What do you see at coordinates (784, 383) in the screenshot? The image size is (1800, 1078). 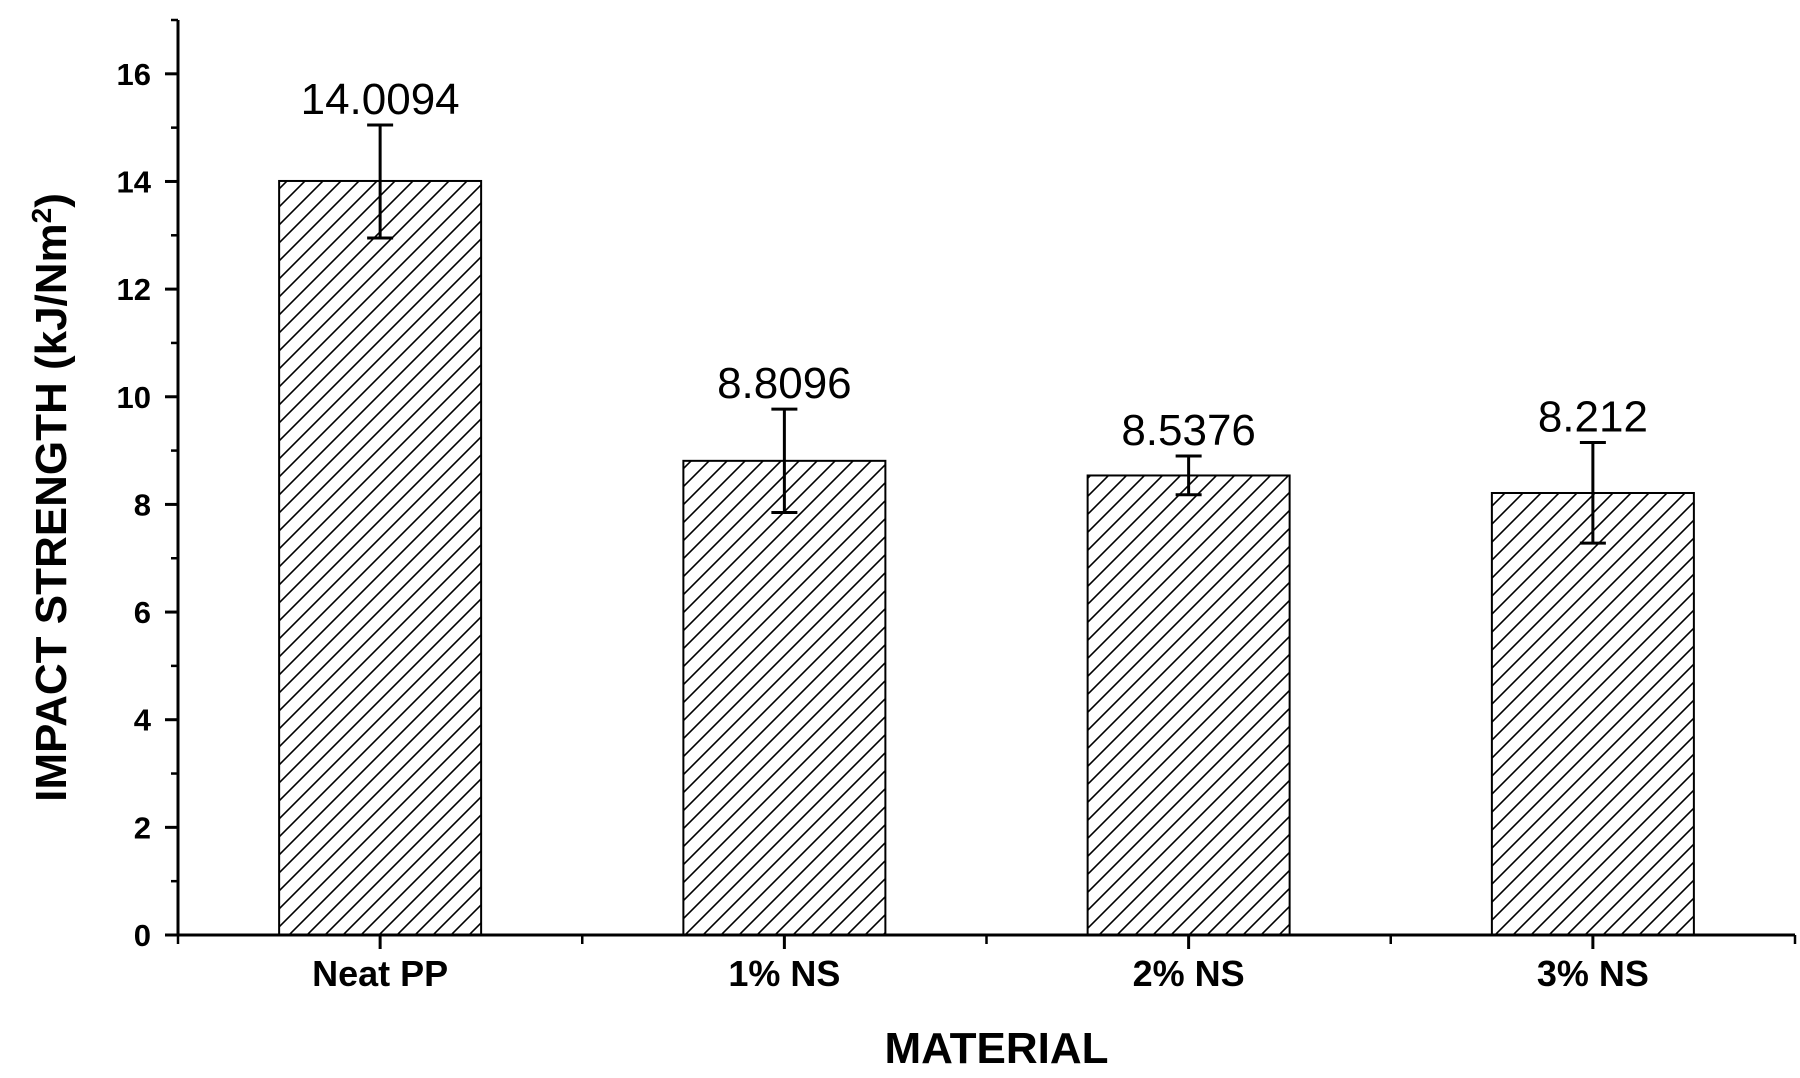 I see `data-label-1: 8.8096` at bounding box center [784, 383].